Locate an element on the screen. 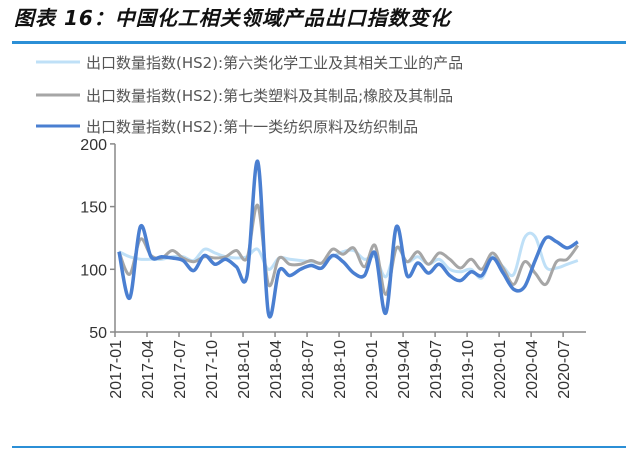 The width and height of the screenshot is (640, 453). title-rule is located at coordinates (319, 42).